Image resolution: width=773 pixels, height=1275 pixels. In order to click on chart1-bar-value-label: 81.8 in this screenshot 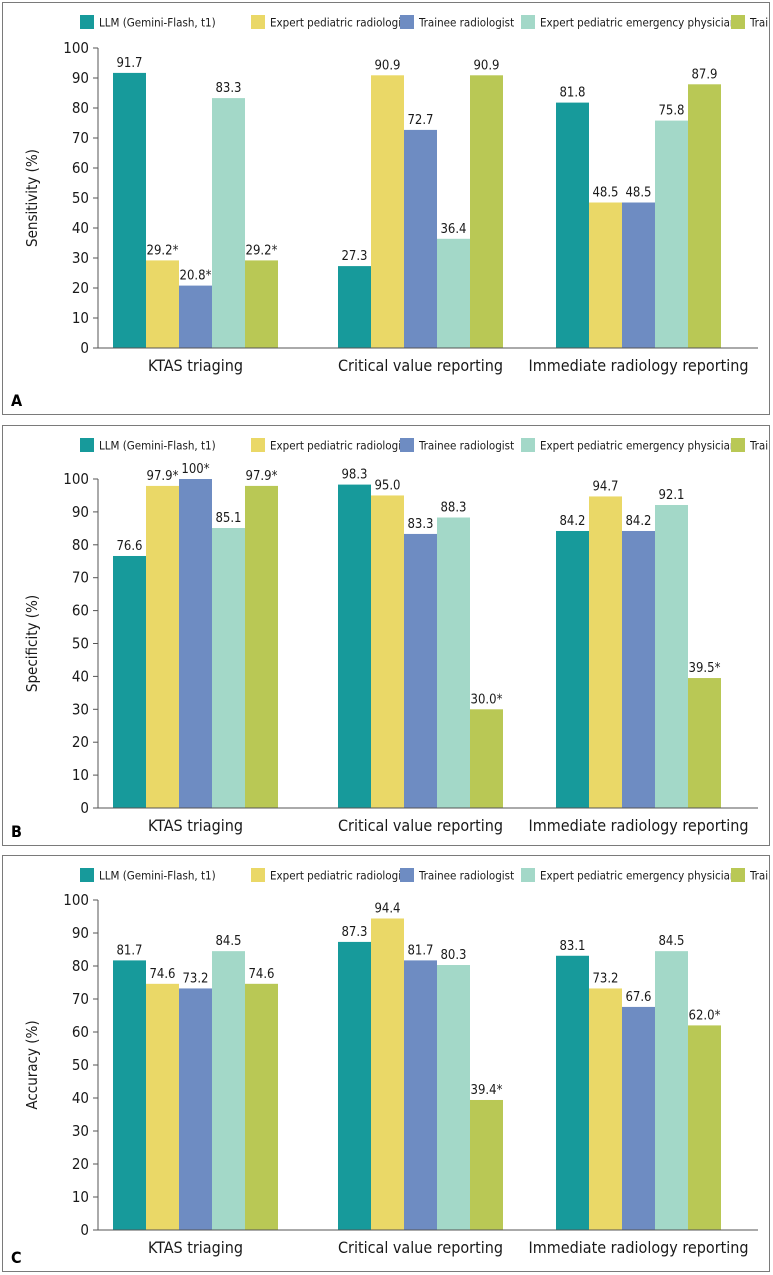, I will do `click(572, 93)`.